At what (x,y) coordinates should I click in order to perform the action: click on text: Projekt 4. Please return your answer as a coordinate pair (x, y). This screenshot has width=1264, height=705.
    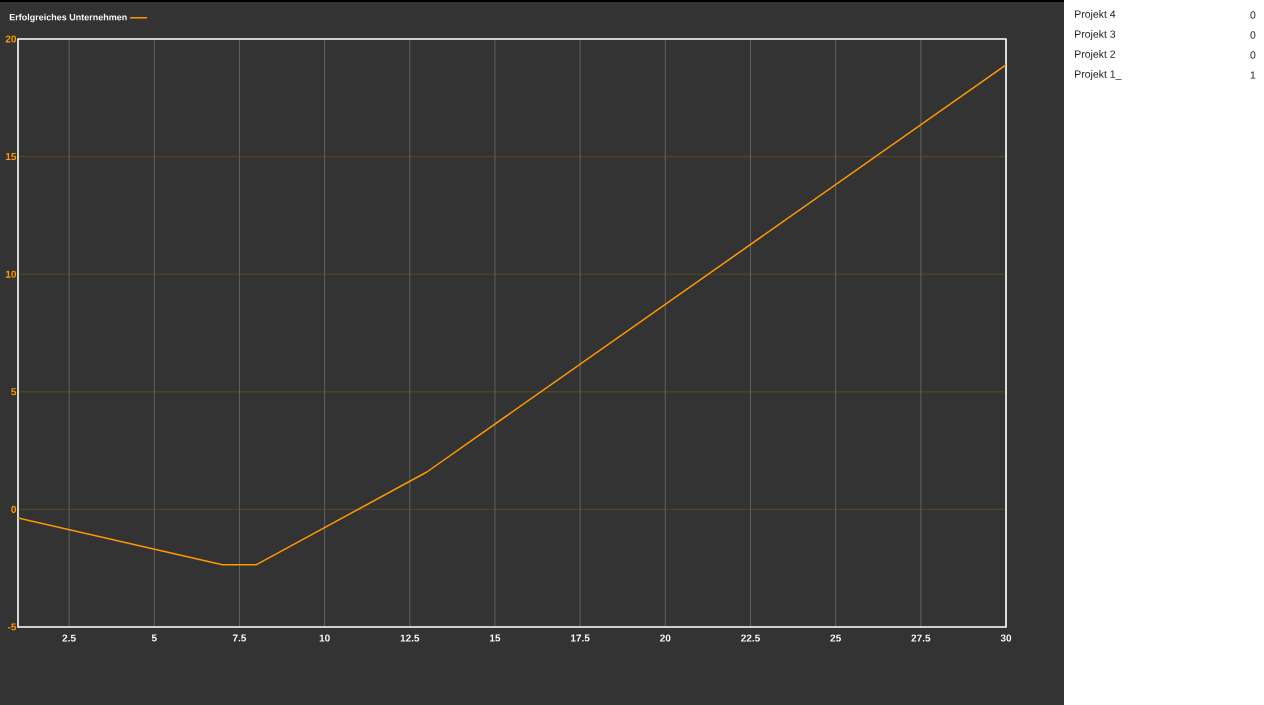
    Looking at the image, I should click on (1095, 15).